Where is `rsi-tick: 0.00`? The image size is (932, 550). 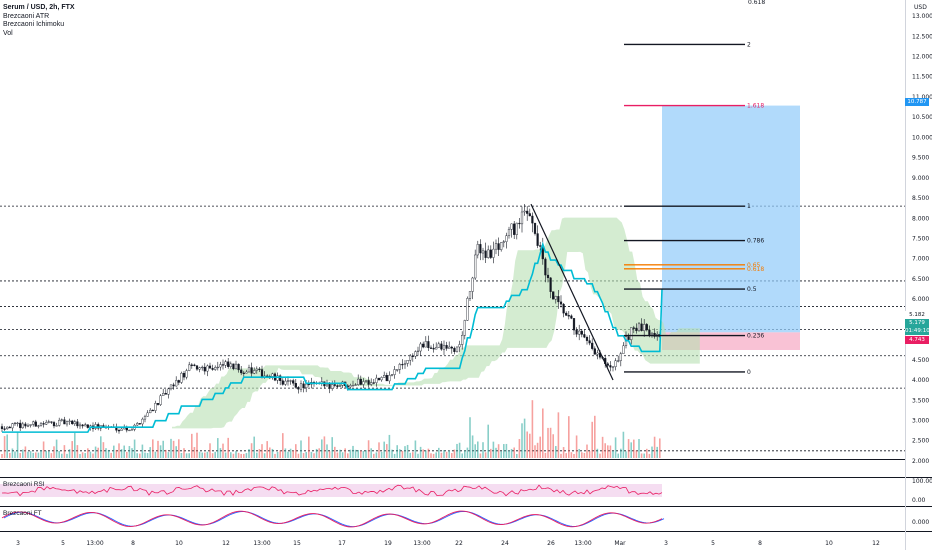 rsi-tick: 0.00 is located at coordinates (919, 500).